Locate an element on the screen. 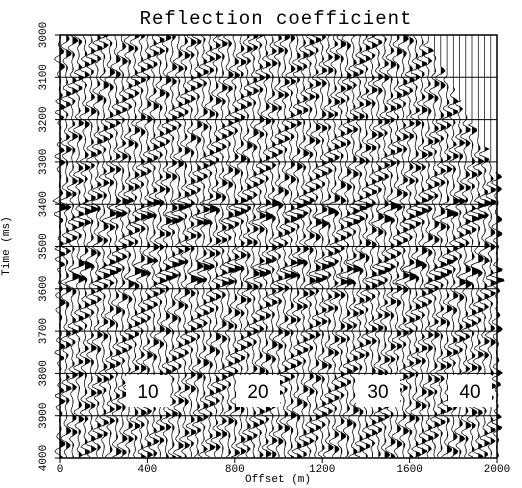 This screenshot has height=488, width=522. y-tick-label: 3200 is located at coordinates (44, 119).